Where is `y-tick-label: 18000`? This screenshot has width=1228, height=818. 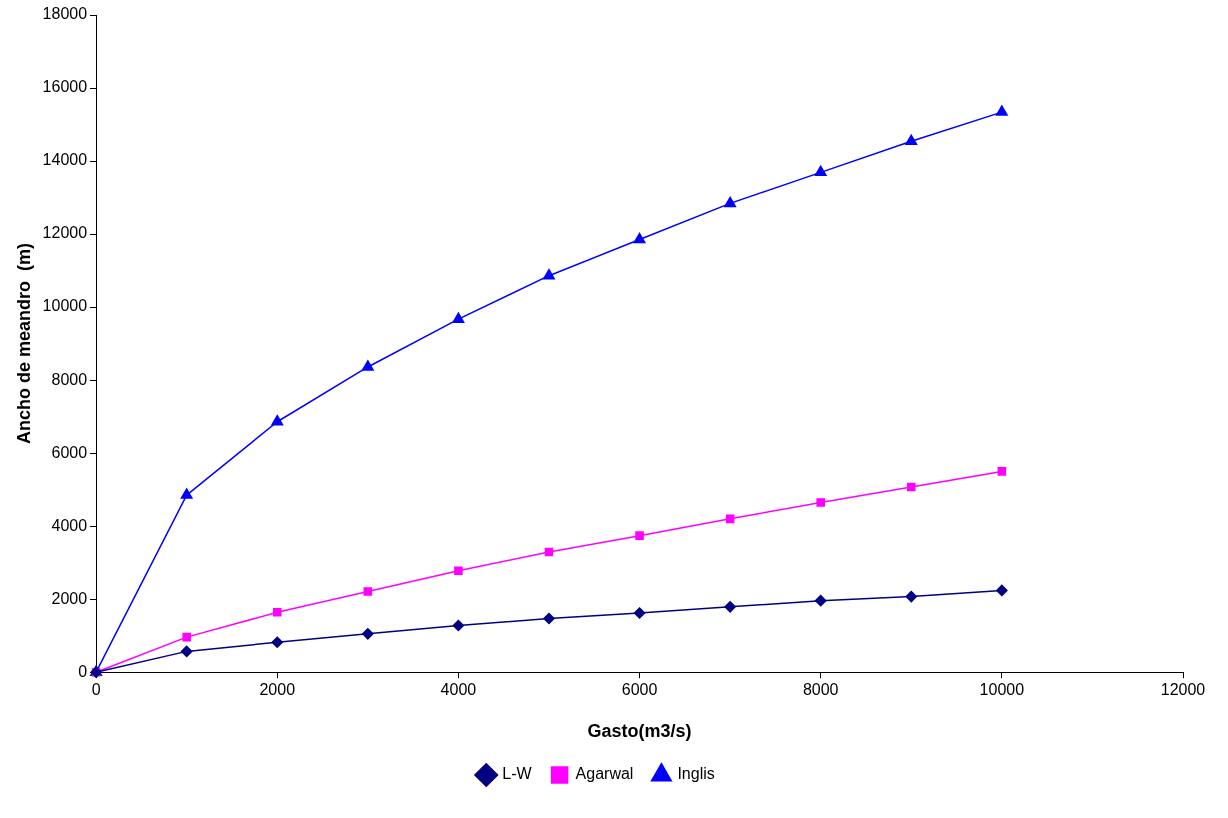
y-tick-label: 18000 is located at coordinates (65, 14).